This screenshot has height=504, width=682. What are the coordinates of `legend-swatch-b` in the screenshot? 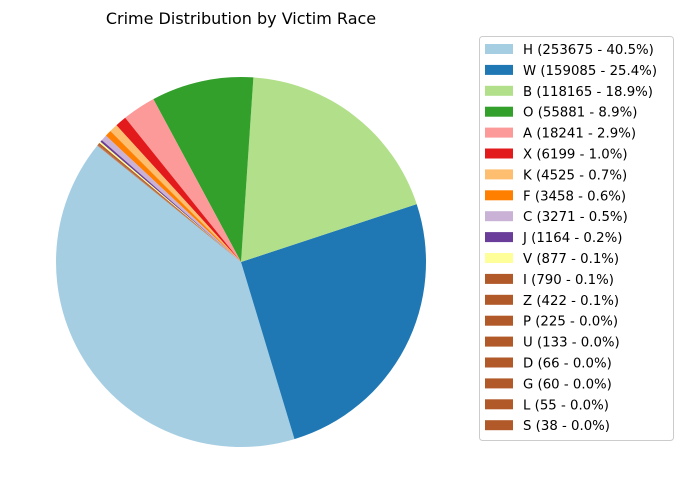 It's located at (499, 90).